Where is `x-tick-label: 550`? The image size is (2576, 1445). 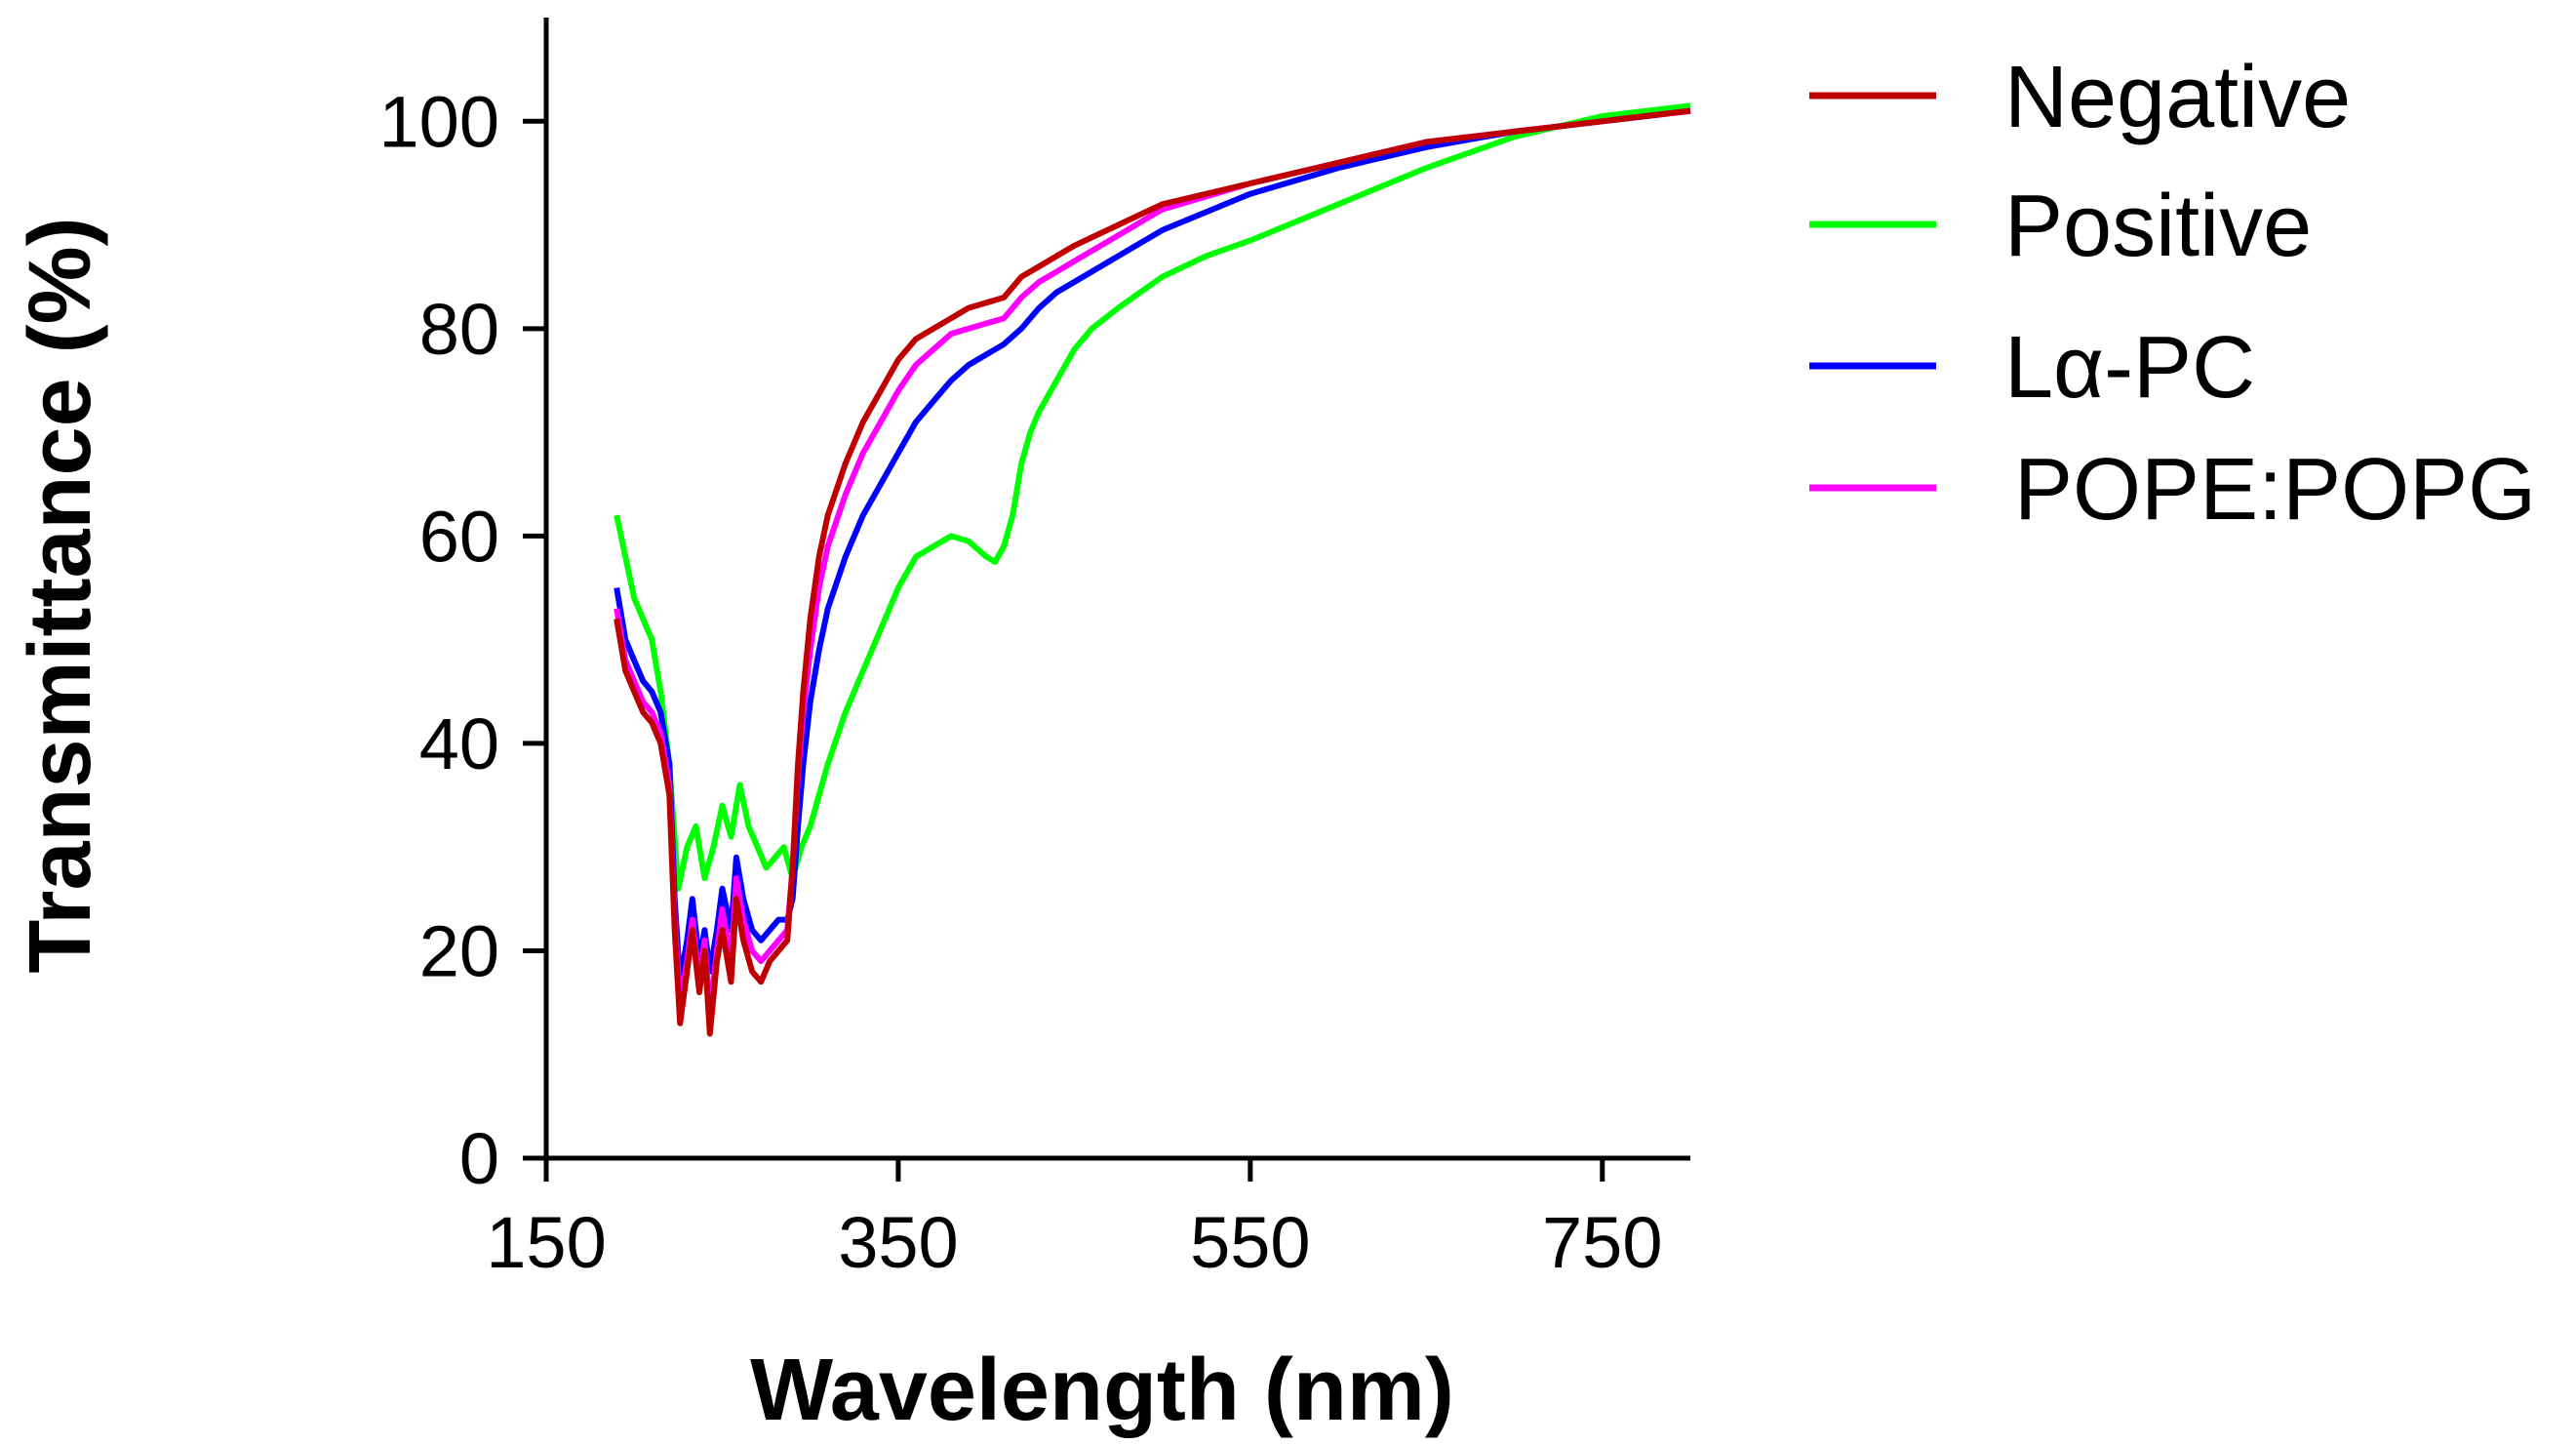
x-tick-label: 550 is located at coordinates (1250, 1242).